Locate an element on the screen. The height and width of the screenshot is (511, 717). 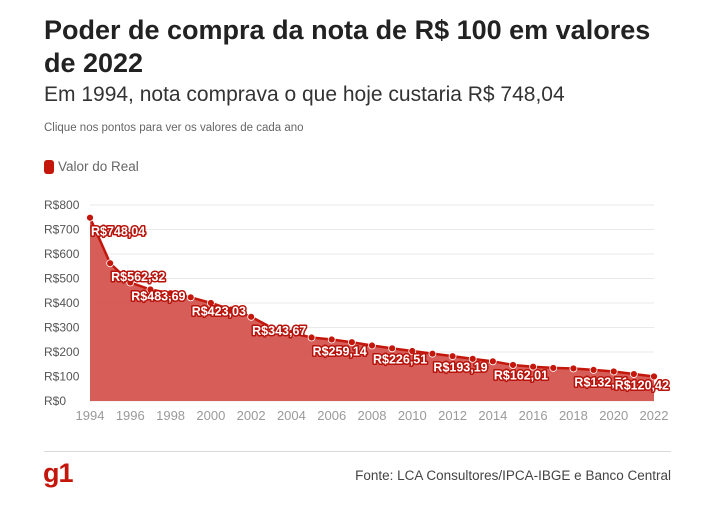
data-label: R$423,03 is located at coordinates (219, 311).